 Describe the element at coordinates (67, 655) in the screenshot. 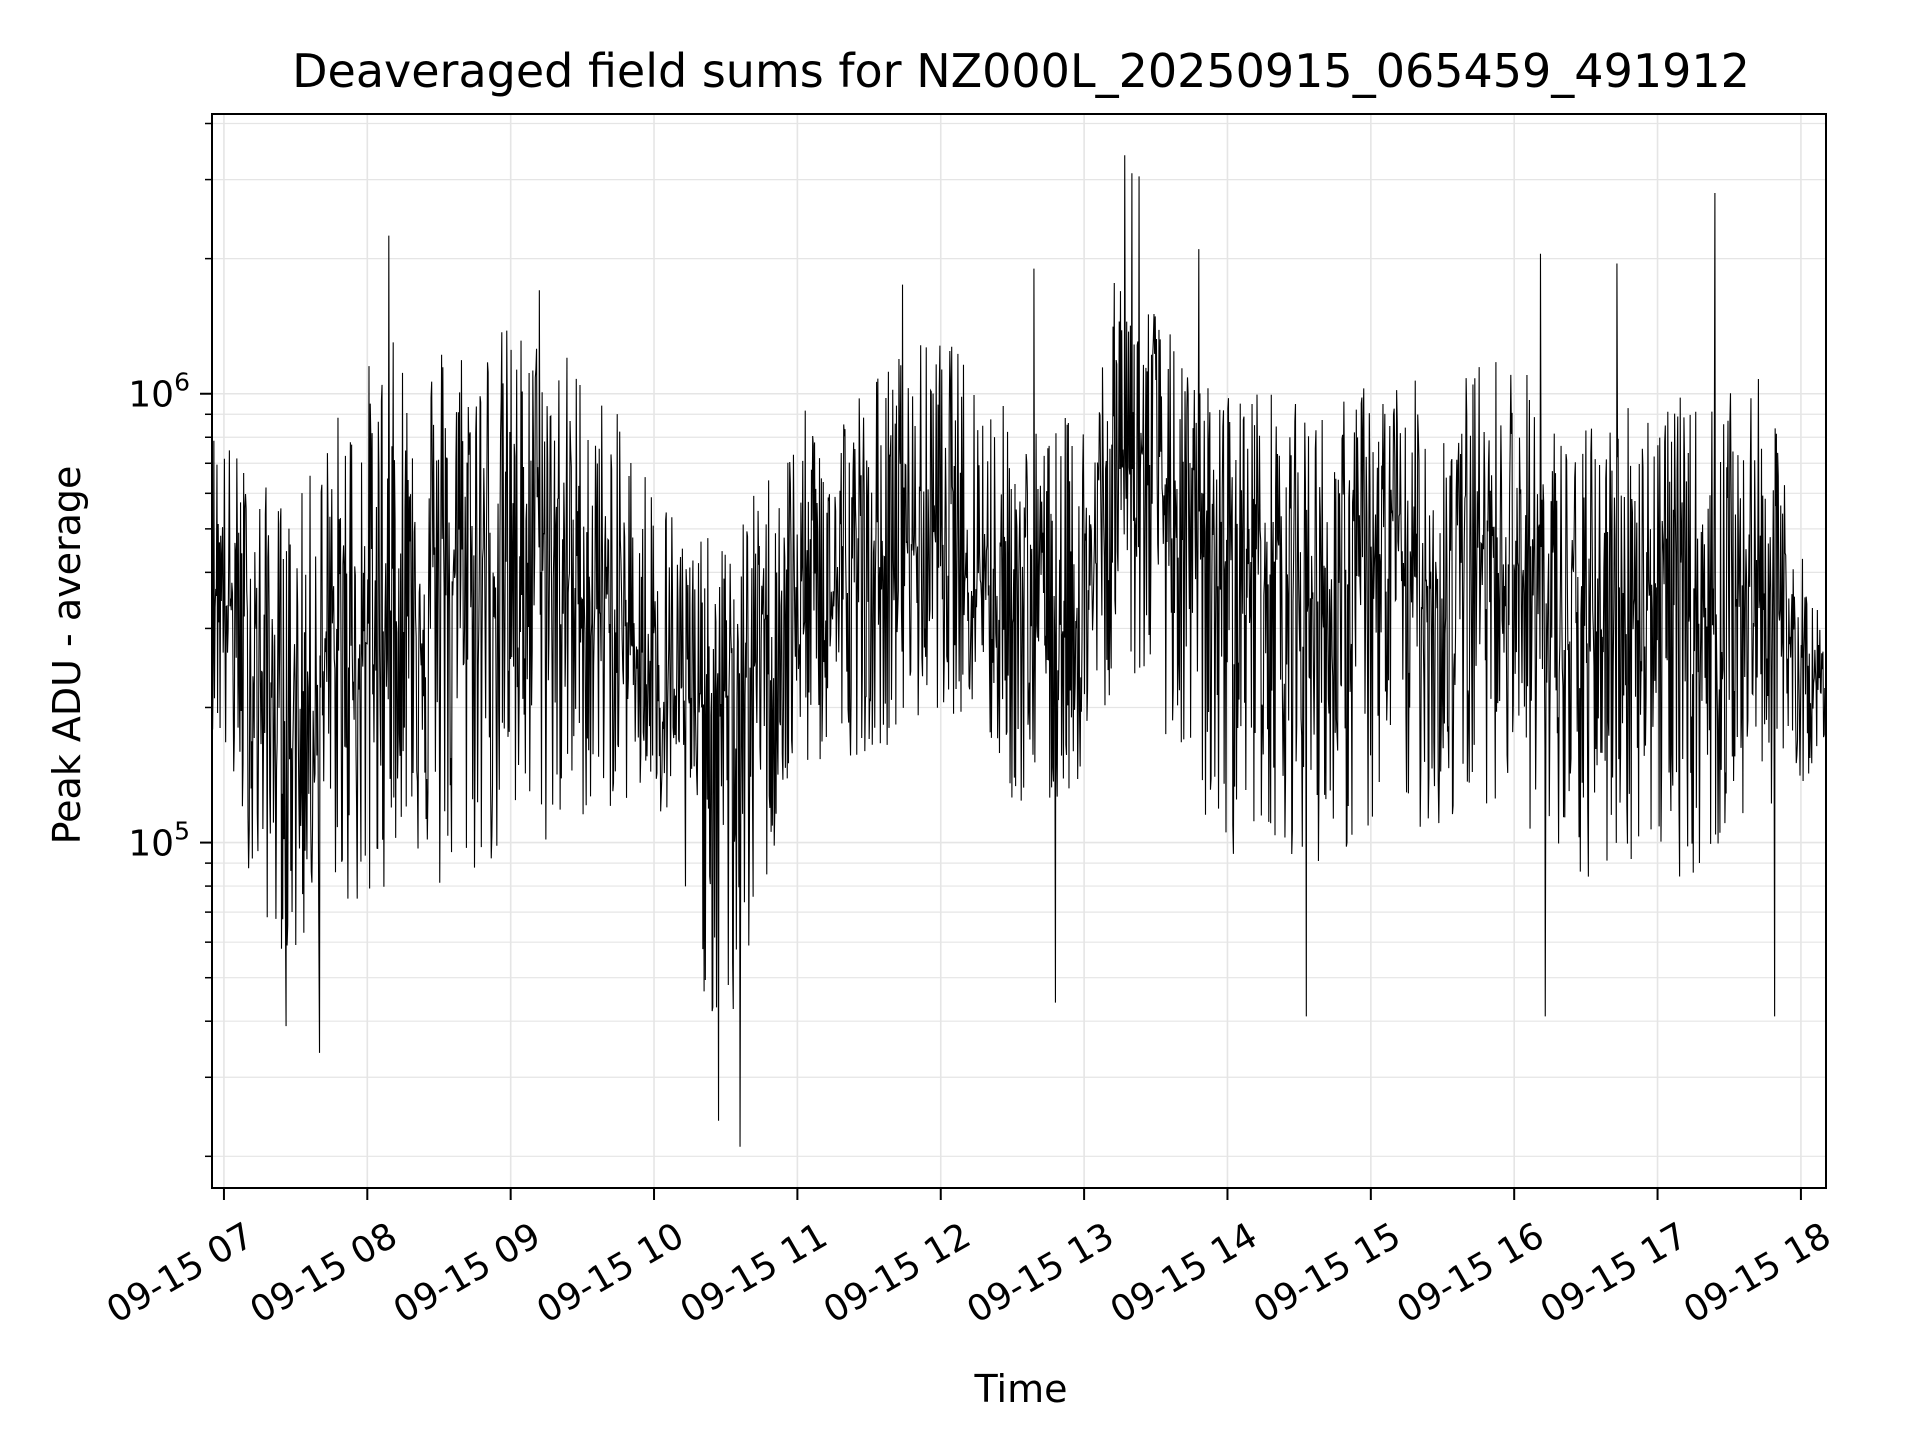

I see `y-axis-label: Peak ADU - average` at that location.